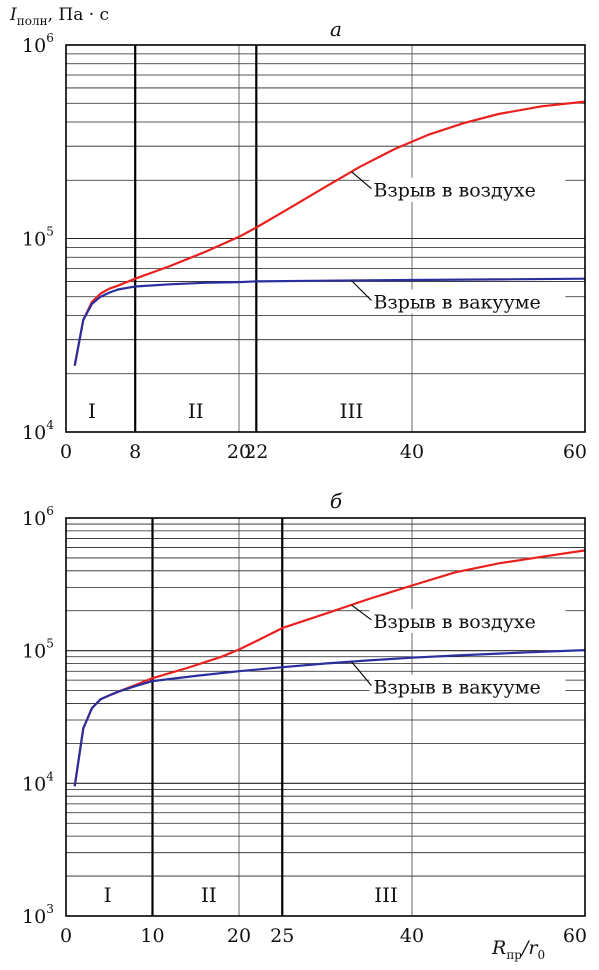 Image resolution: width=599 pixels, height=970 pixels. Describe the element at coordinates (514, 955) in the screenshot. I see `x-axis-label-subscript: пр` at that location.